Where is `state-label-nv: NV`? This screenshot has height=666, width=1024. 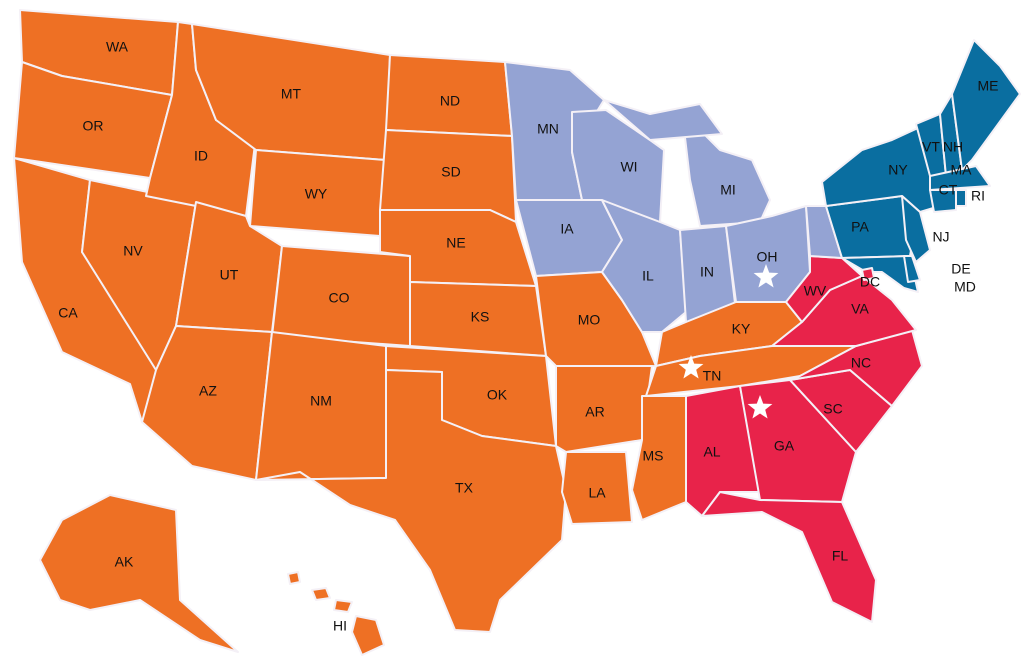
state-label-nv: NV is located at coordinates (133, 251).